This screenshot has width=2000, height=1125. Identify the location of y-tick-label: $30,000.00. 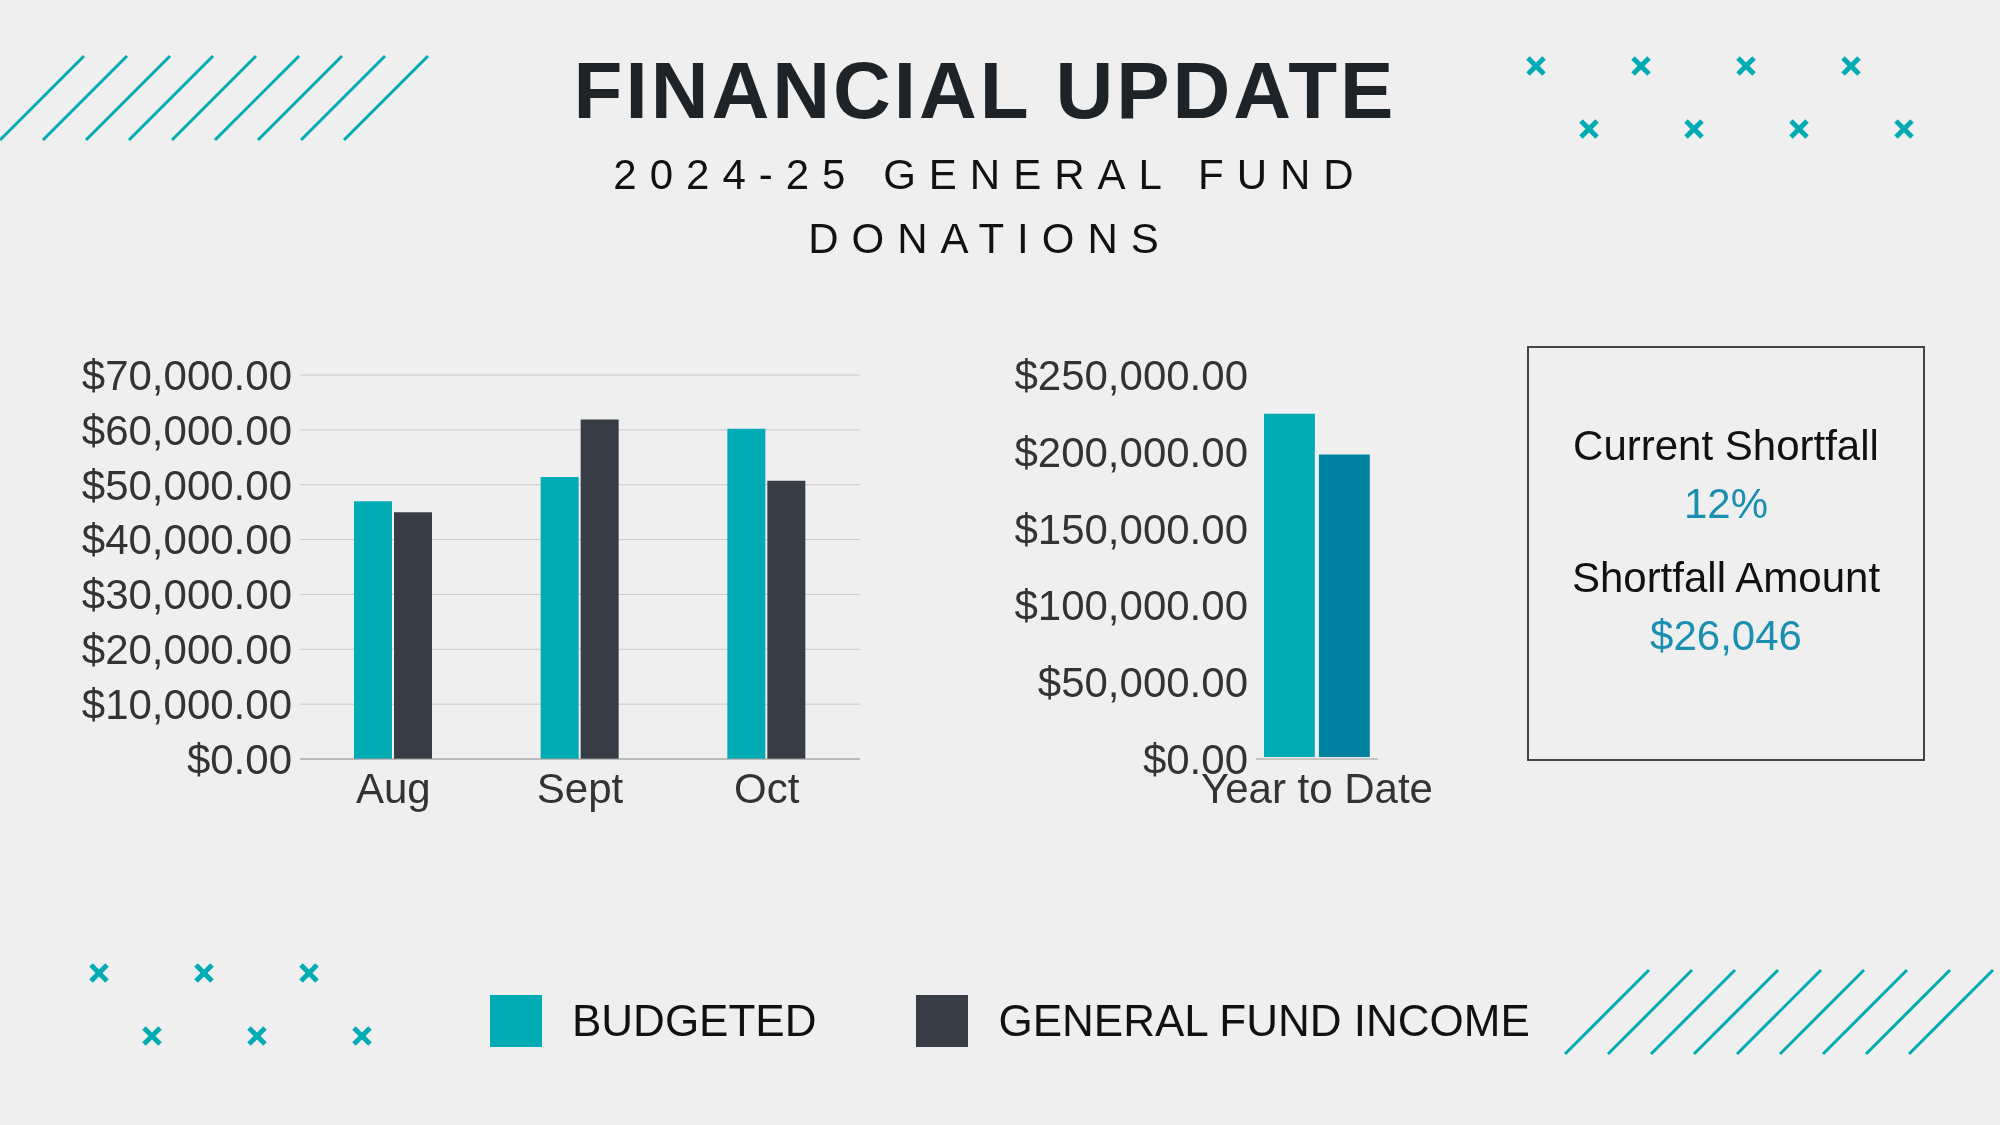
(186, 595).